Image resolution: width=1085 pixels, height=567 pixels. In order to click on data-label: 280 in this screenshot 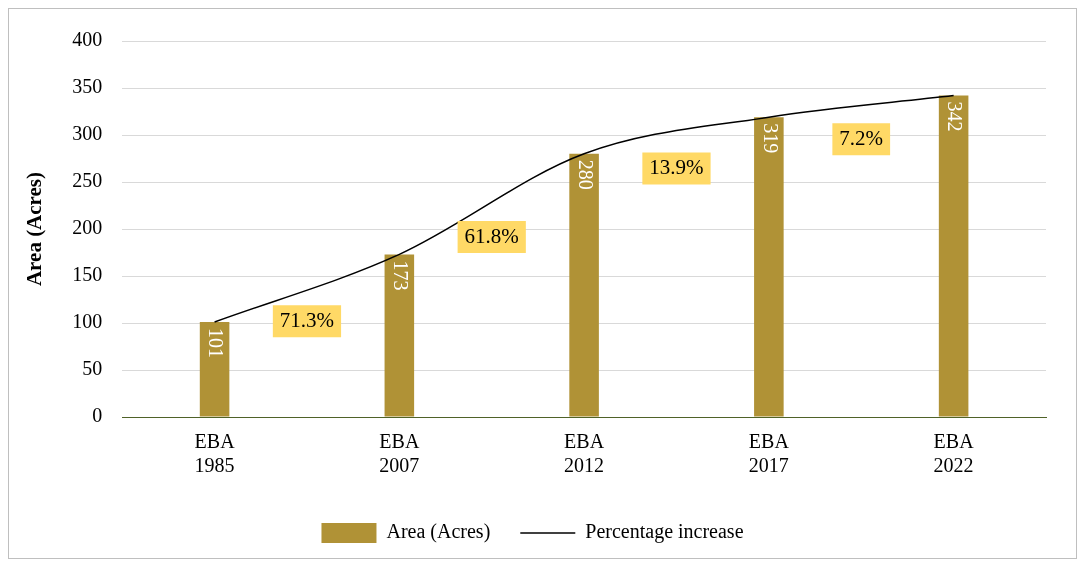, I will do `click(585, 174)`.